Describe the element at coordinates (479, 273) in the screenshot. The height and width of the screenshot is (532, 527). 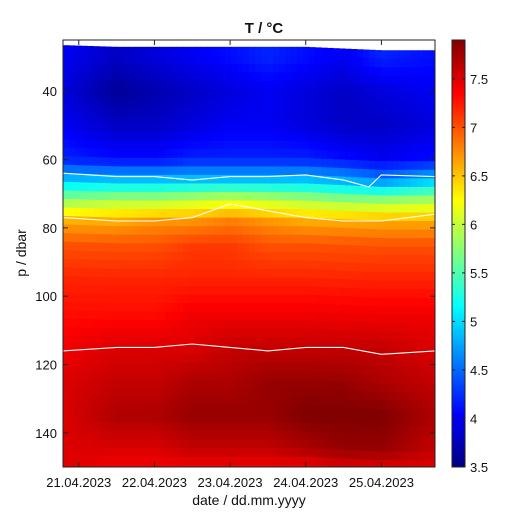
I see `colorbar-tick-label: 5.5` at that location.